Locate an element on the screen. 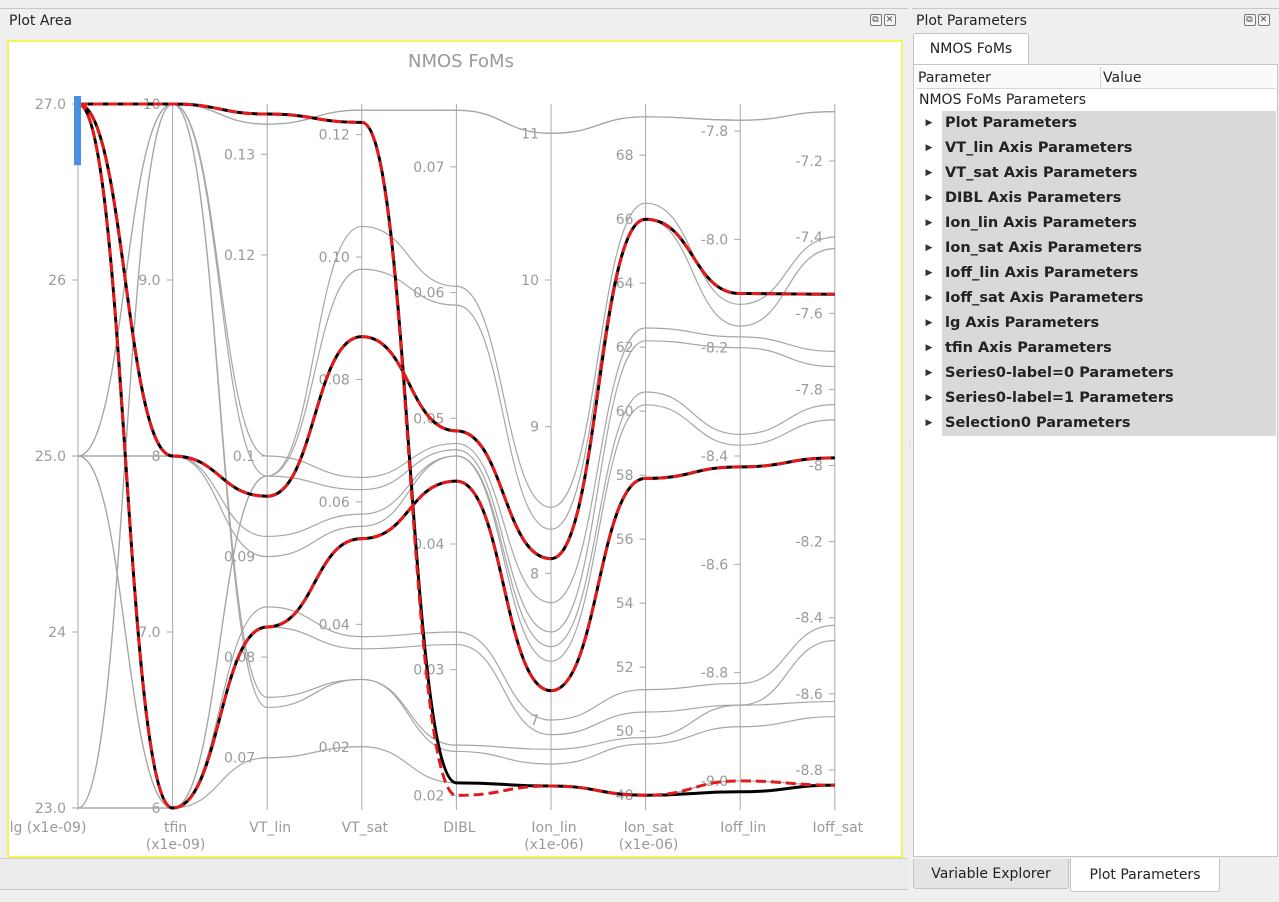  tree-item-dibl: ▶ DIBL Axis Parameters is located at coordinates (1096, 198).